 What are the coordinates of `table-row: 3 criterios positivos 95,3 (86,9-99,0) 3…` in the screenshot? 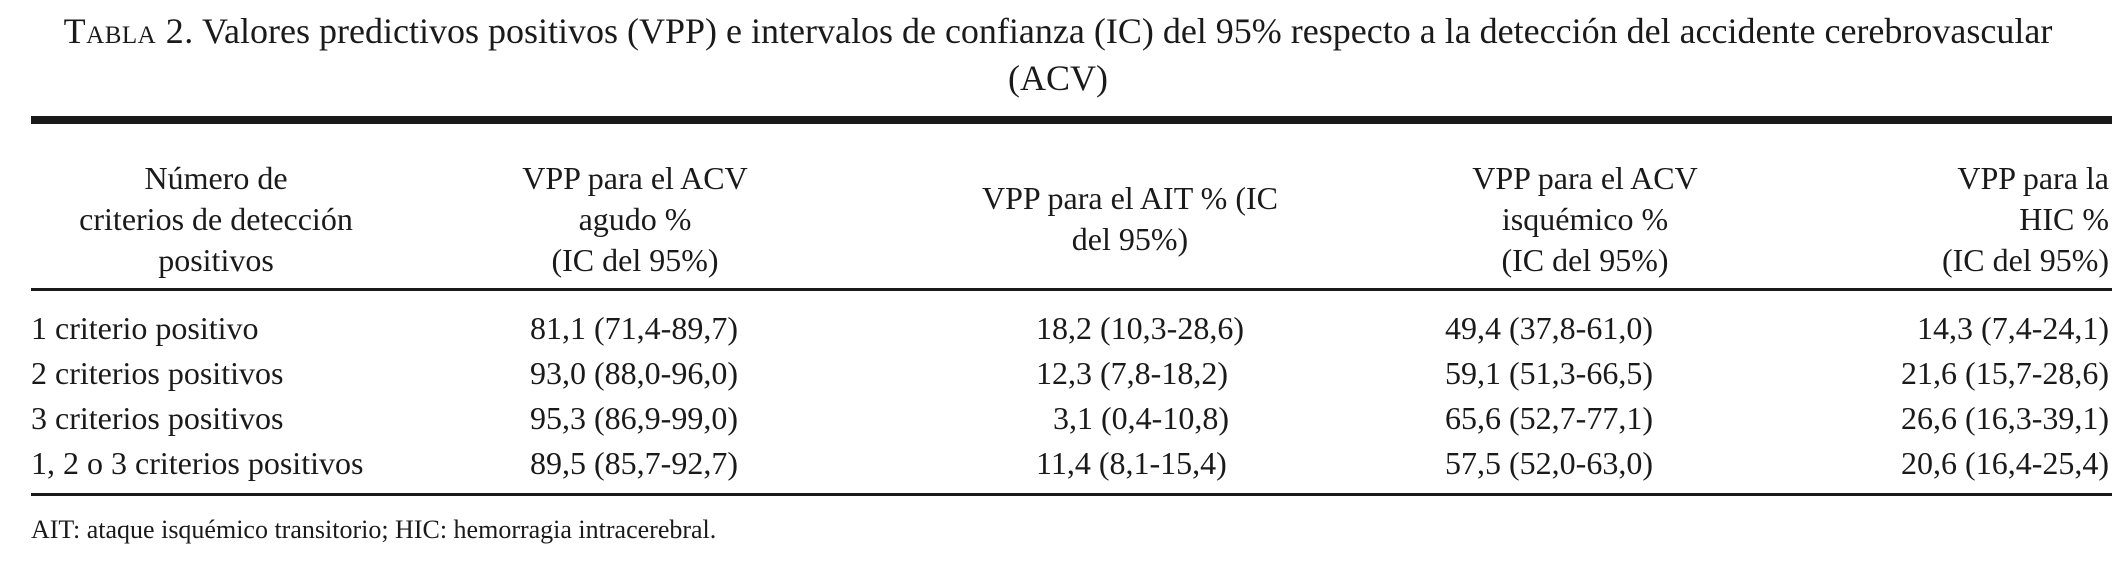 It's located at (1071, 418).